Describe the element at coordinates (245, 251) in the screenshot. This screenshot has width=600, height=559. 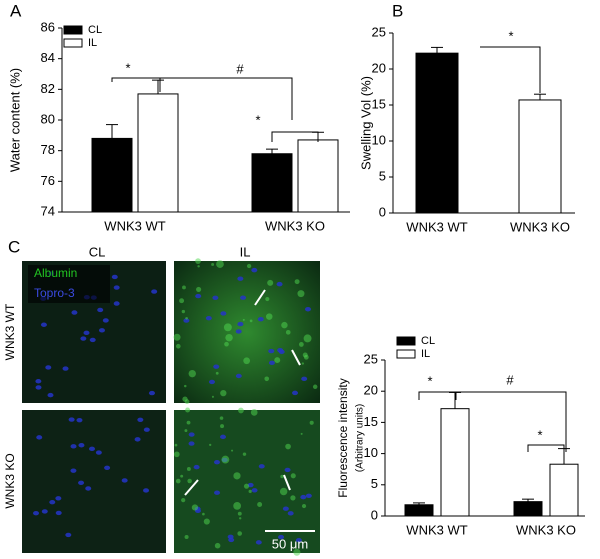
I see `column-label: IL` at that location.